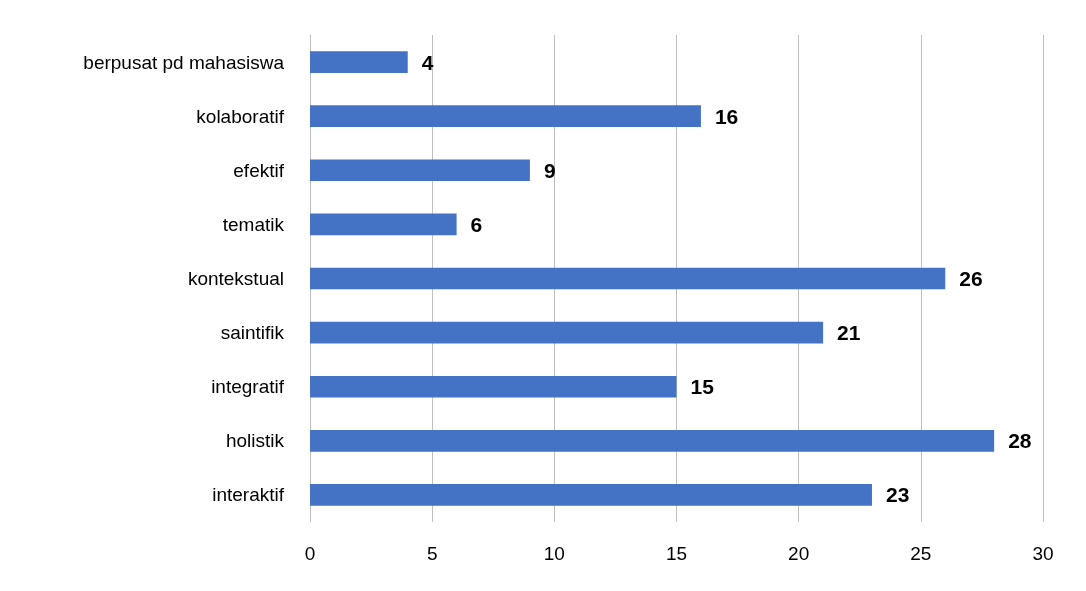 The height and width of the screenshot is (591, 1086). Describe the element at coordinates (1043, 553) in the screenshot. I see `x-tick-label: 30` at that location.